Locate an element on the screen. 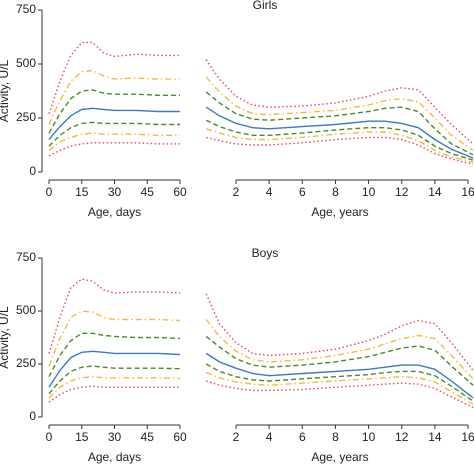 The height and width of the screenshot is (474, 474). panel-title: Boys is located at coordinates (265, 253).